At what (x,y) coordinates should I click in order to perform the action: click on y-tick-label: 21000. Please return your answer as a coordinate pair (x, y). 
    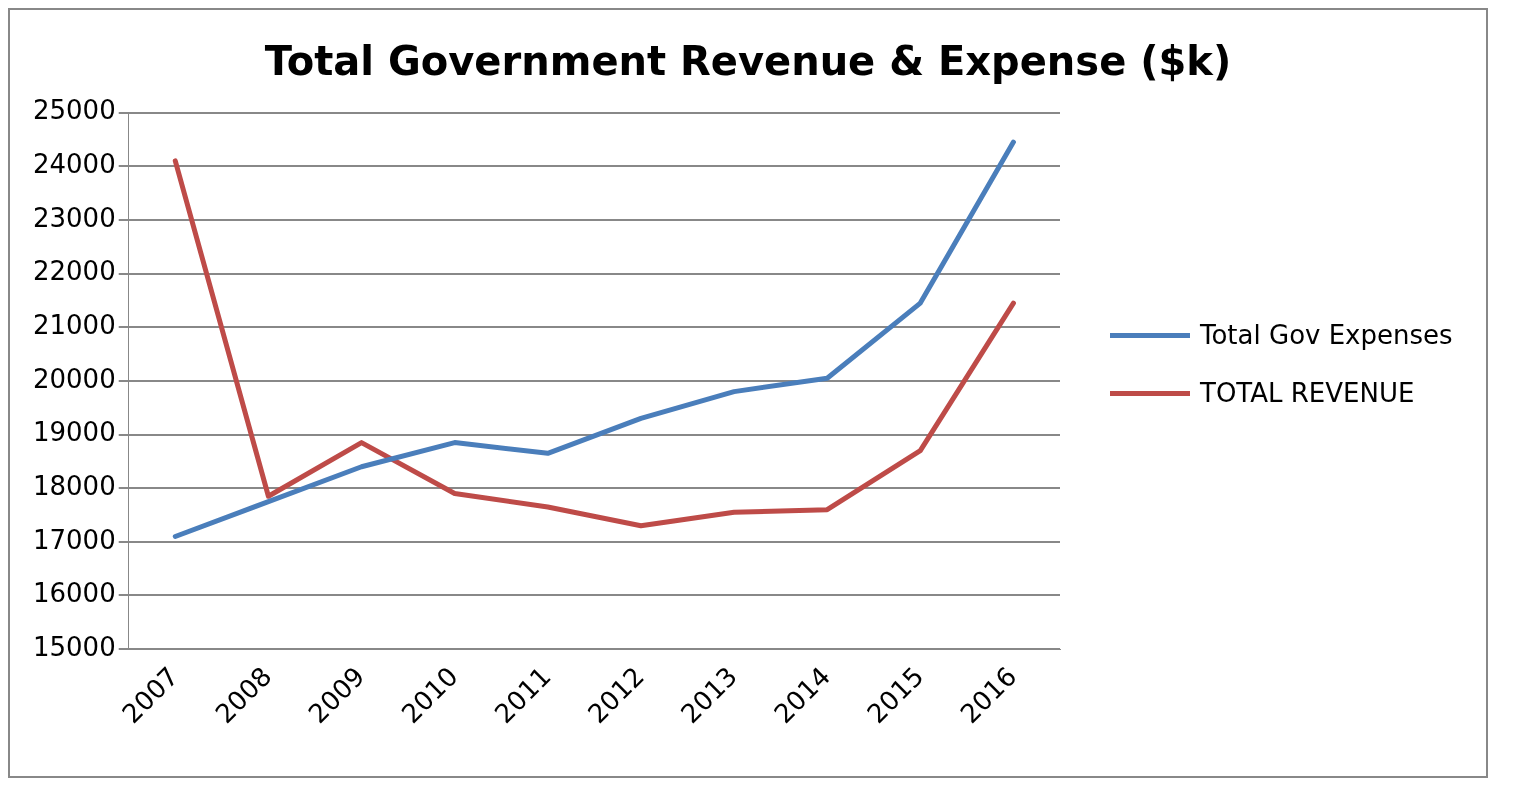
    Looking at the image, I should click on (74, 324).